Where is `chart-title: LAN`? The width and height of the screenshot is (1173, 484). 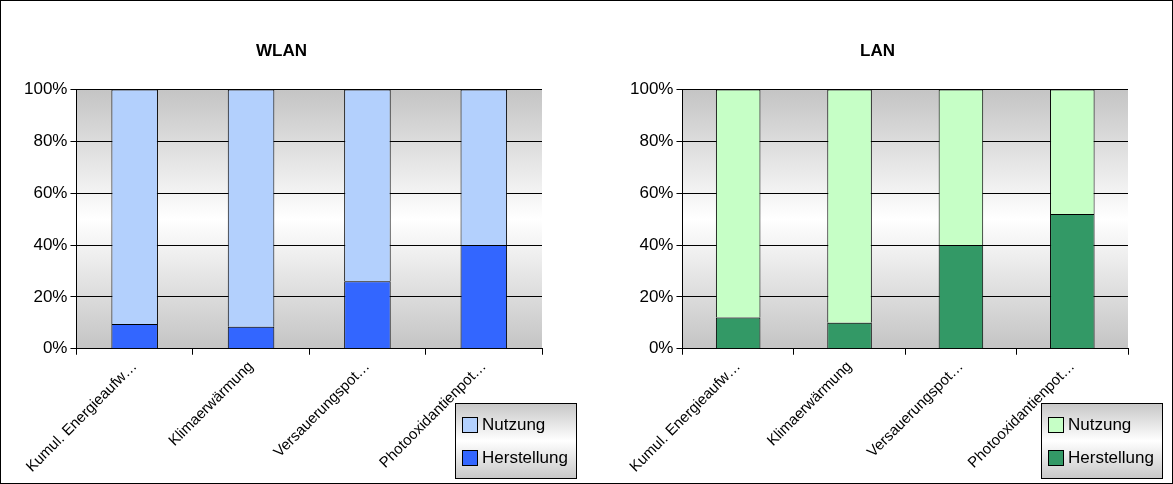
chart-title: LAN is located at coordinates (877, 50).